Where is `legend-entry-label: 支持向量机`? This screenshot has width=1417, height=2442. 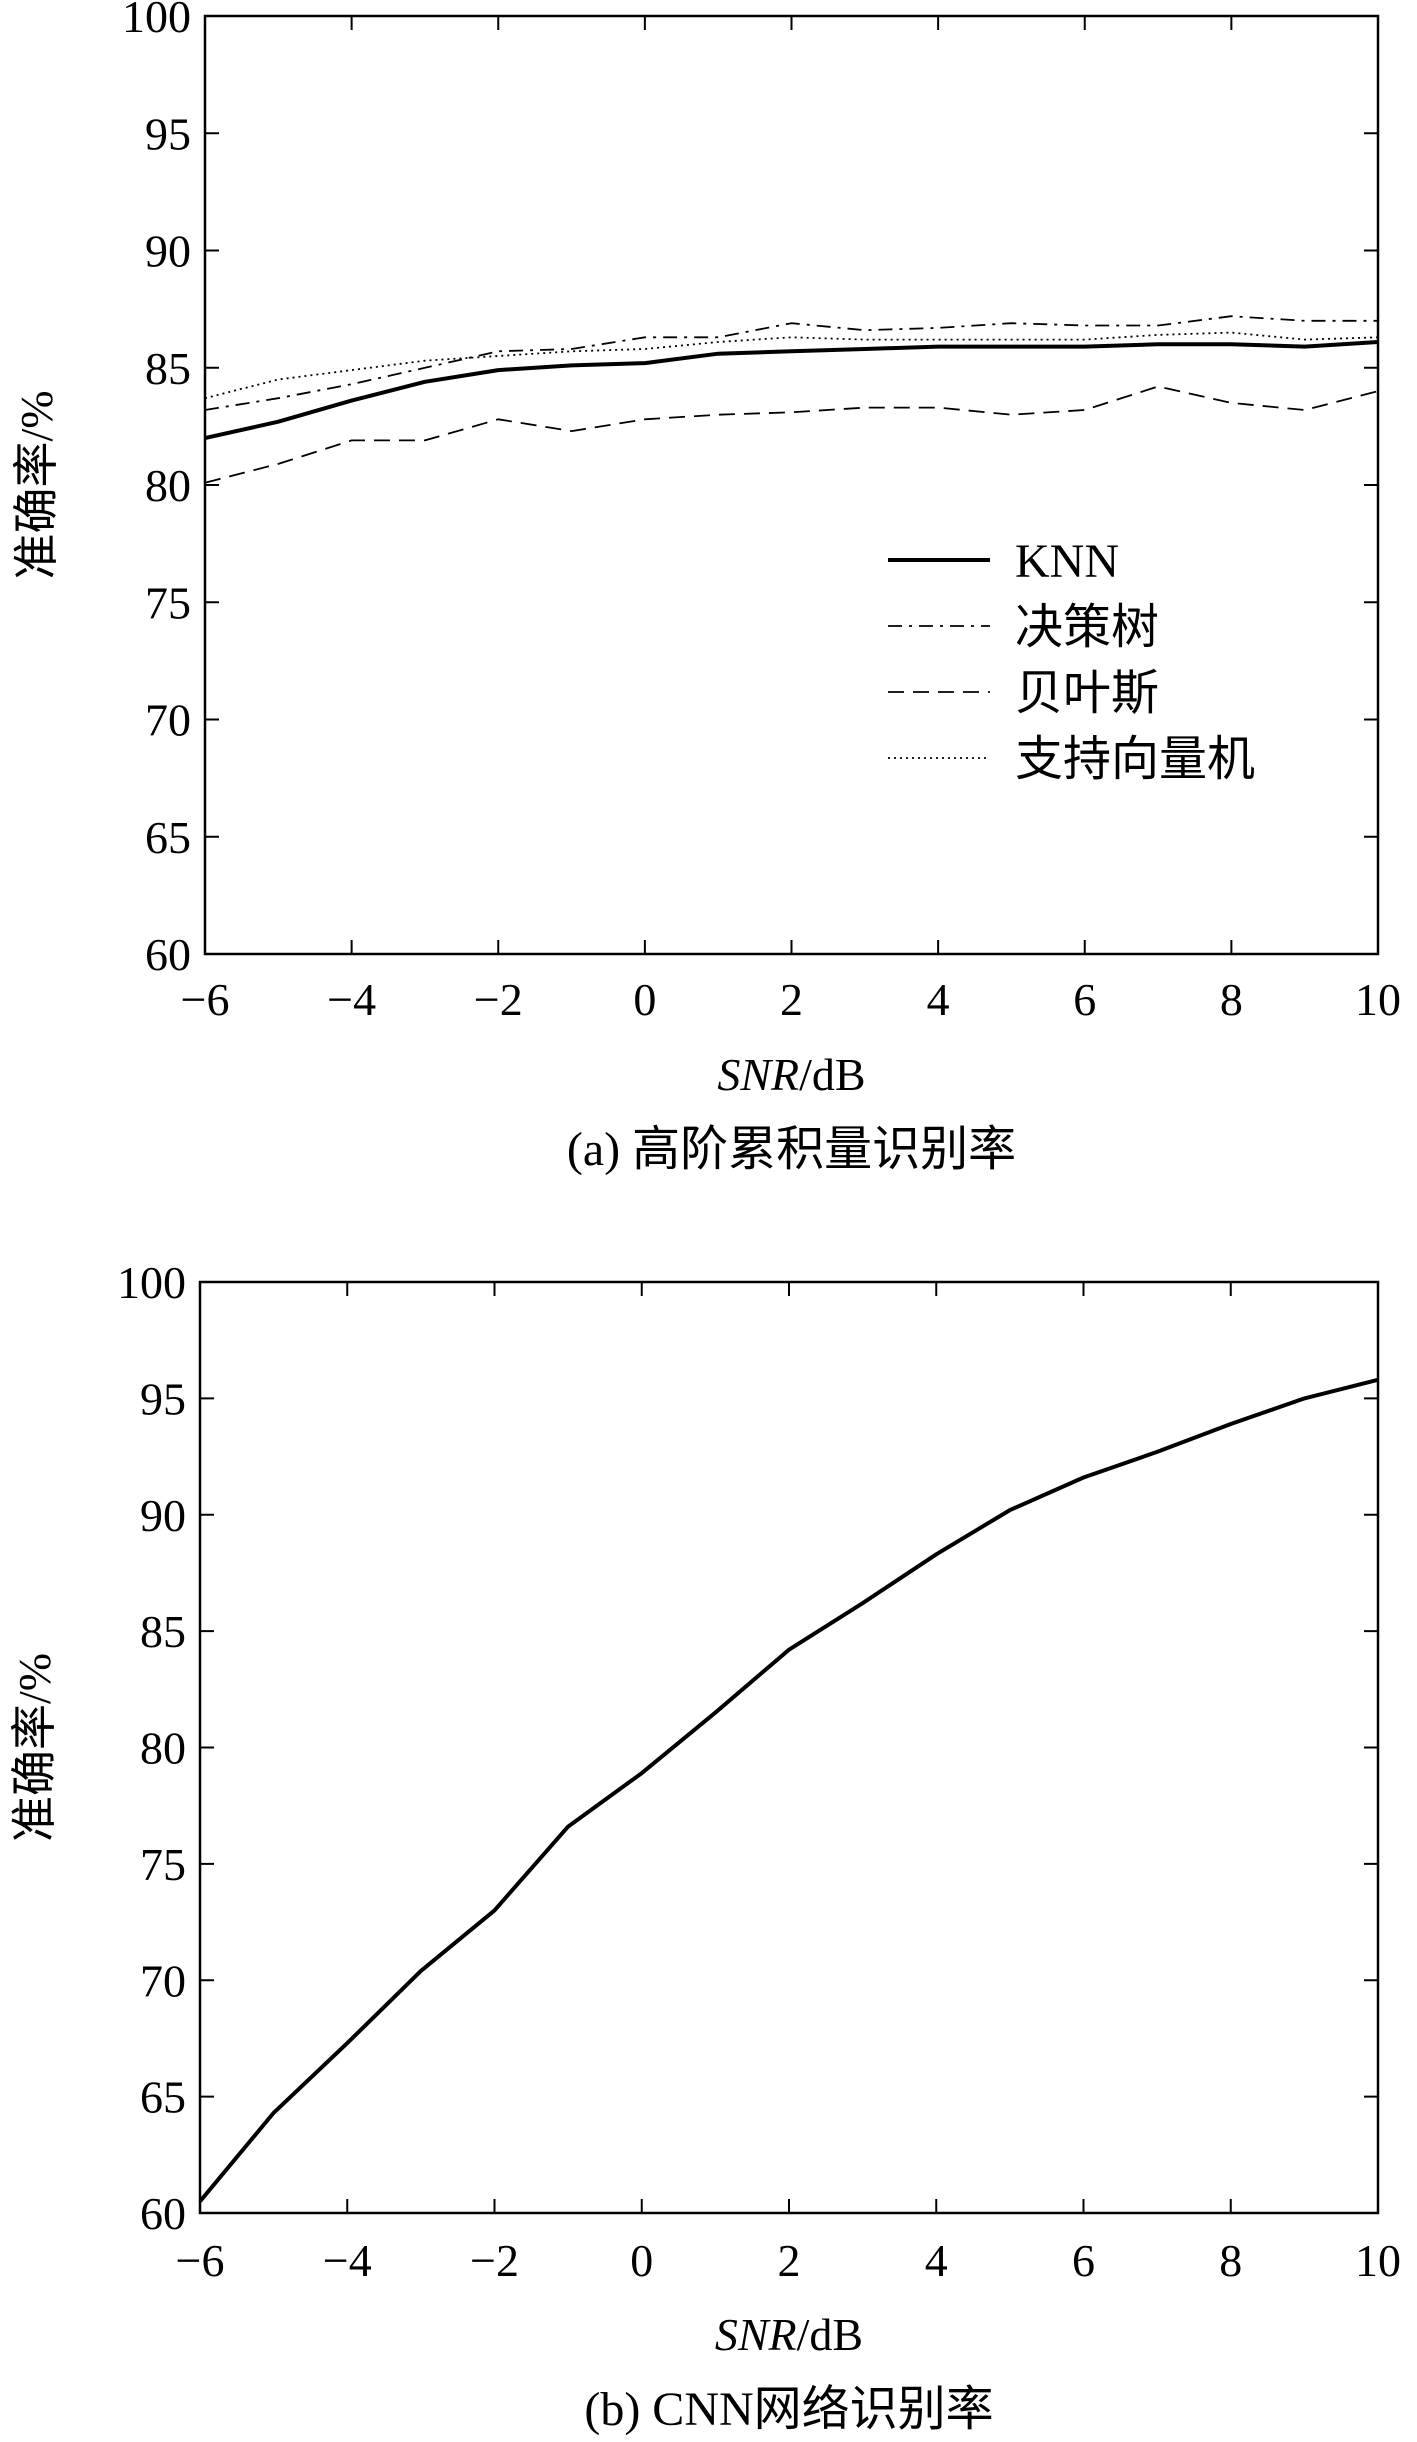
legend-entry-label: 支持向量机 is located at coordinates (1135, 759).